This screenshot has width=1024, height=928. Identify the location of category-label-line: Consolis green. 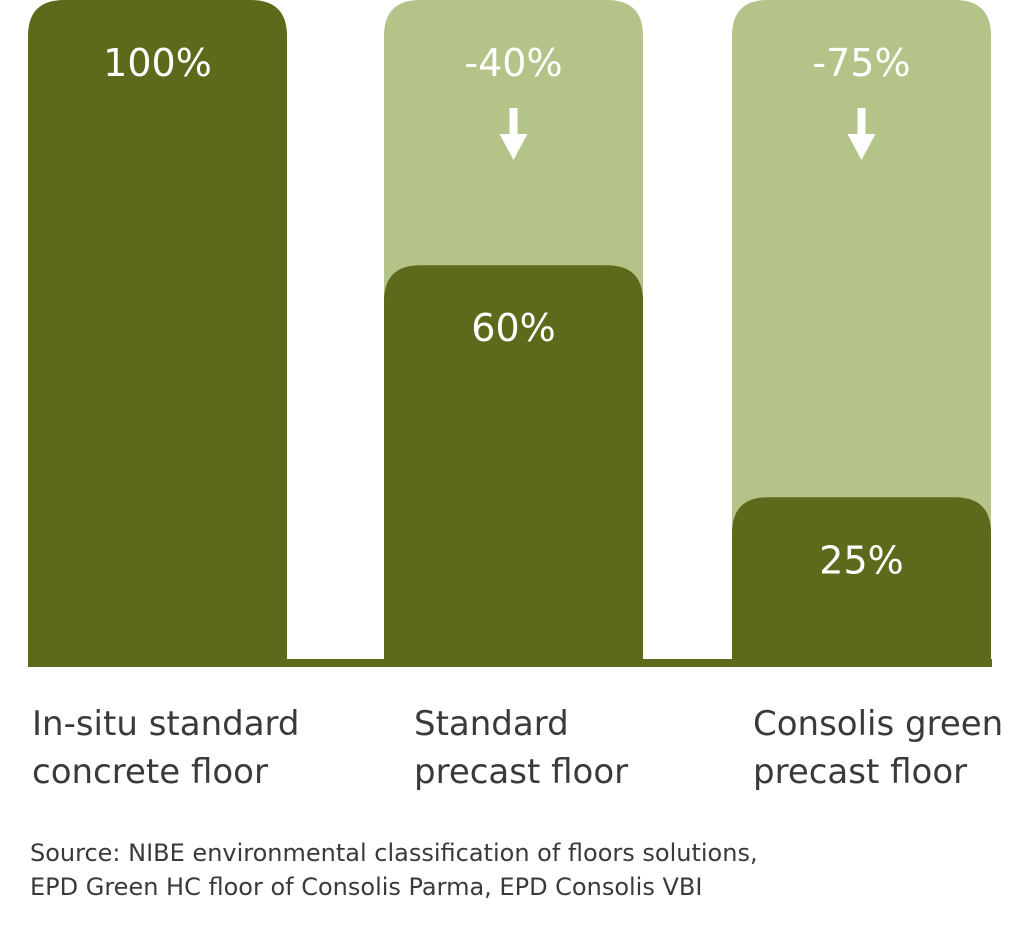
(878, 724).